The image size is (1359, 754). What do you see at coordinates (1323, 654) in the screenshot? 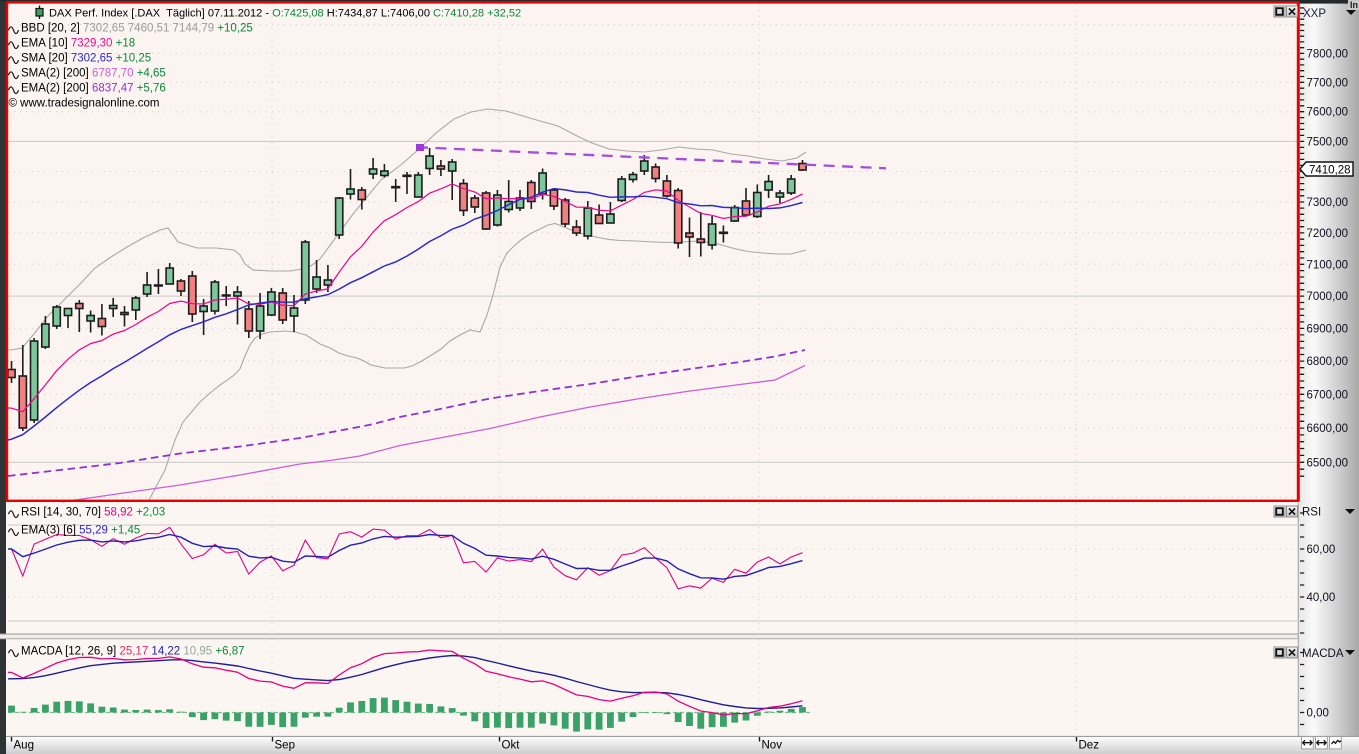
I see `svg-text: MACDA` at bounding box center [1323, 654].